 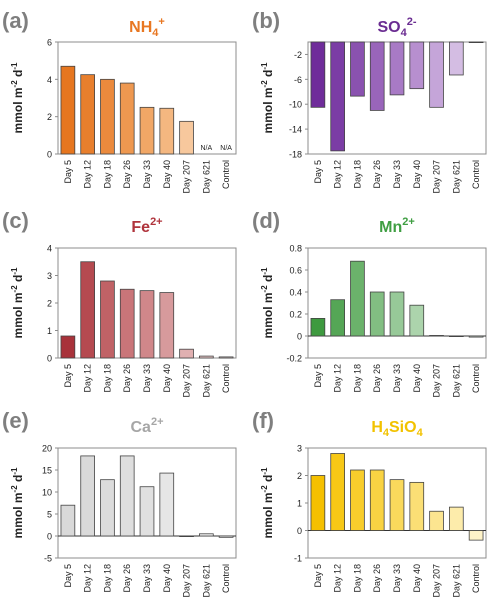 I want to click on y-tick-label: 10, so click(x=47, y=493).